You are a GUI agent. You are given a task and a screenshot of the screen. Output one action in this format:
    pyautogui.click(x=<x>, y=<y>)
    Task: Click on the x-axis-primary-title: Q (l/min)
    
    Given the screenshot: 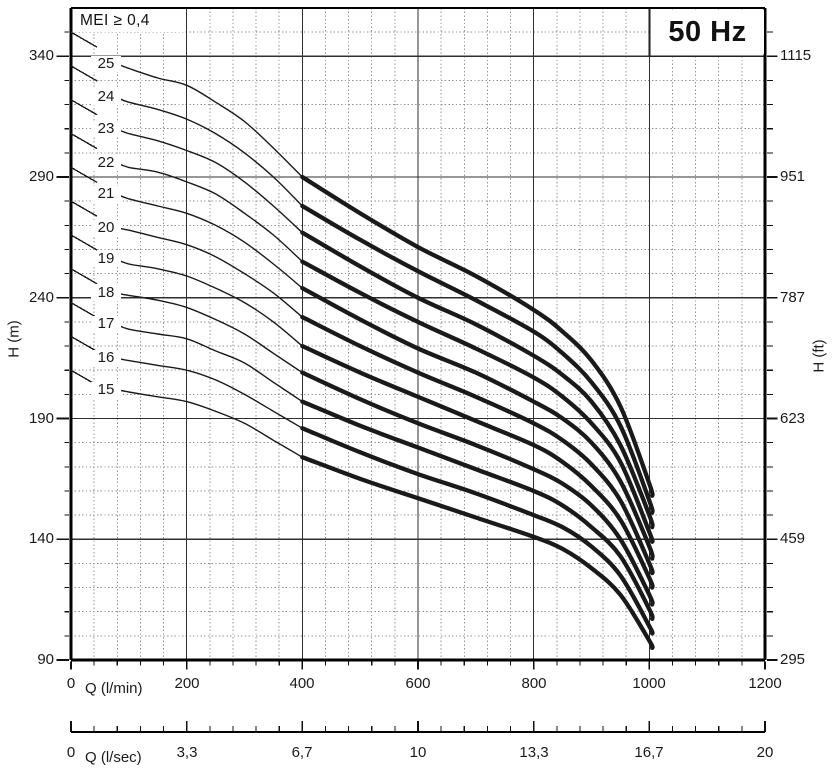 What is the action you would take?
    pyautogui.click(x=114, y=688)
    